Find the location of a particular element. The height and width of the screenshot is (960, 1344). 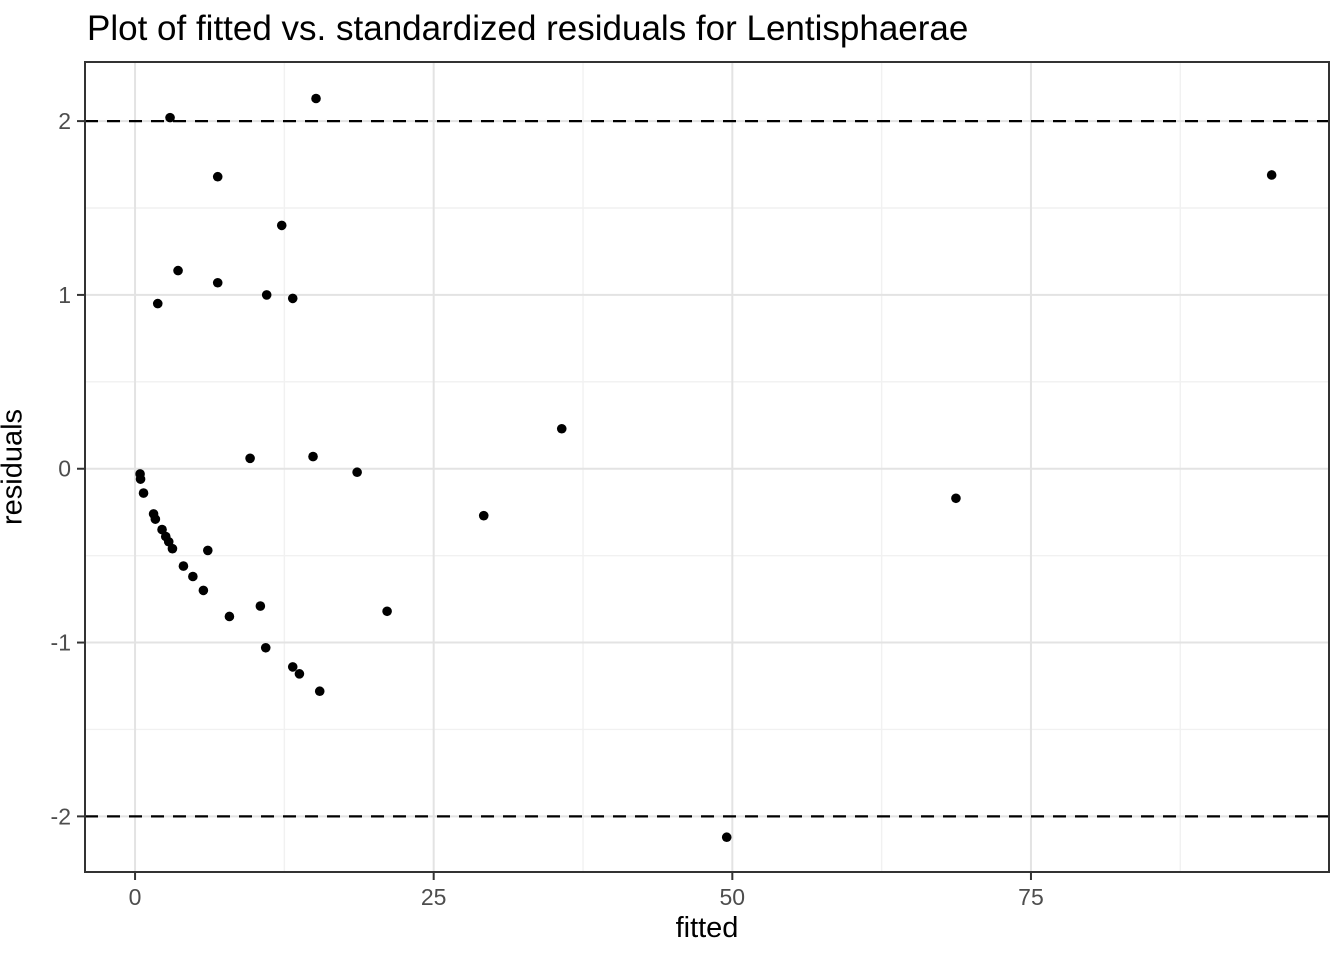

x-tick-label: 75 is located at coordinates (1031, 897).